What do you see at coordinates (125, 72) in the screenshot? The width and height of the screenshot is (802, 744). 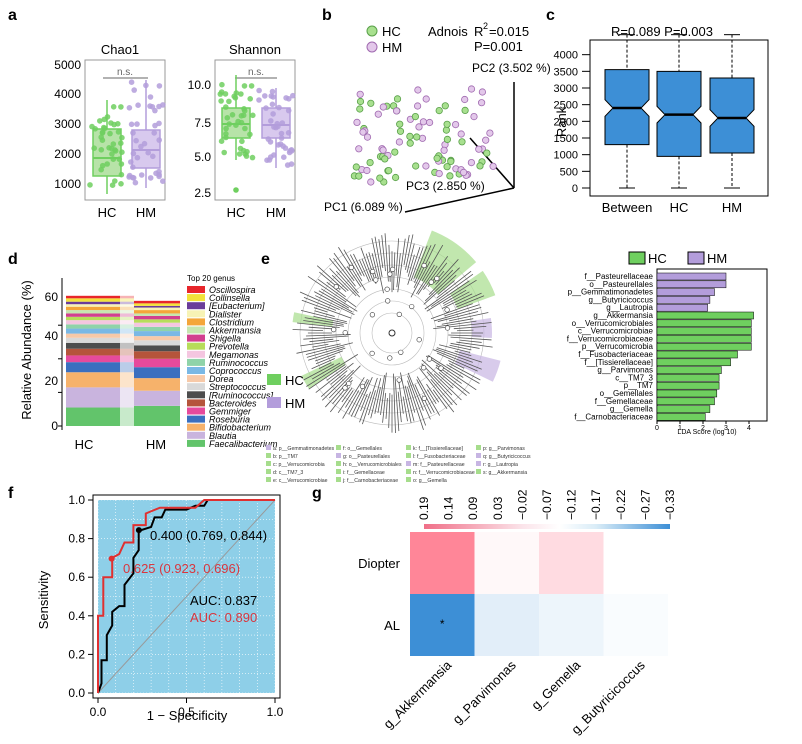 I see `chao1-ns: n.s.` at bounding box center [125, 72].